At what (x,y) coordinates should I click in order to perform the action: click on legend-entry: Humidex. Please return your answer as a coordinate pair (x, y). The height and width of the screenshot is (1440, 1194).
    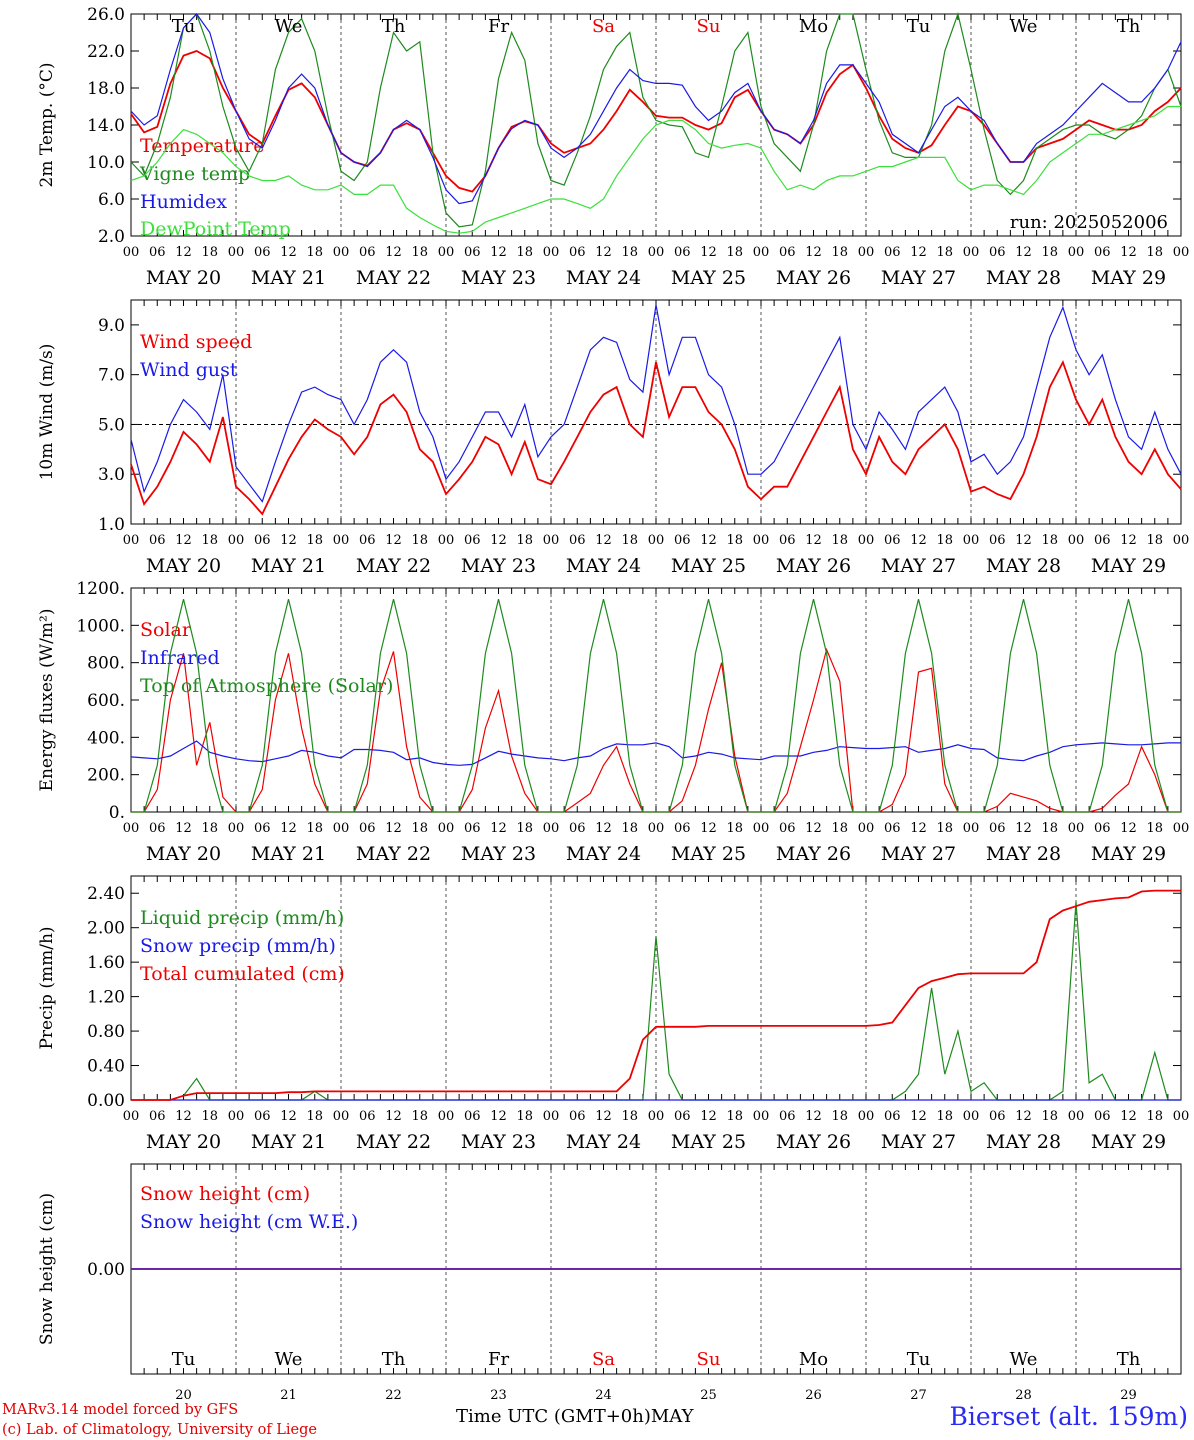
    Looking at the image, I should click on (183, 202).